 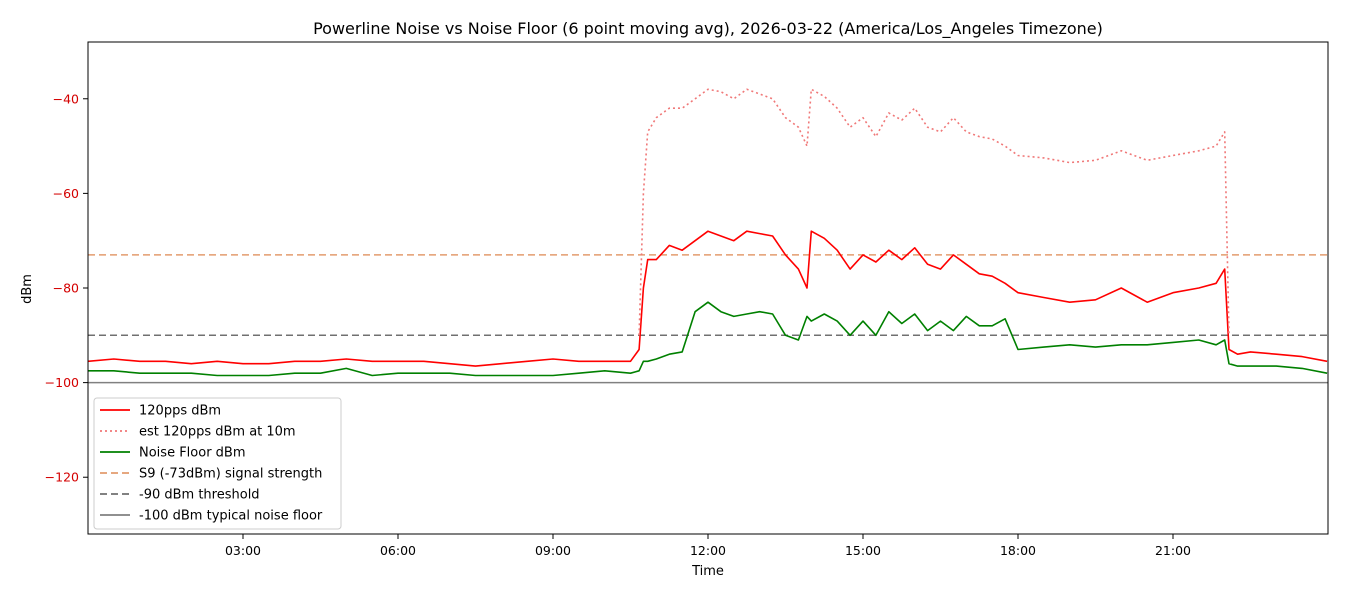 What do you see at coordinates (1173, 550) in the screenshot?
I see `x-tick-label: 21:00` at bounding box center [1173, 550].